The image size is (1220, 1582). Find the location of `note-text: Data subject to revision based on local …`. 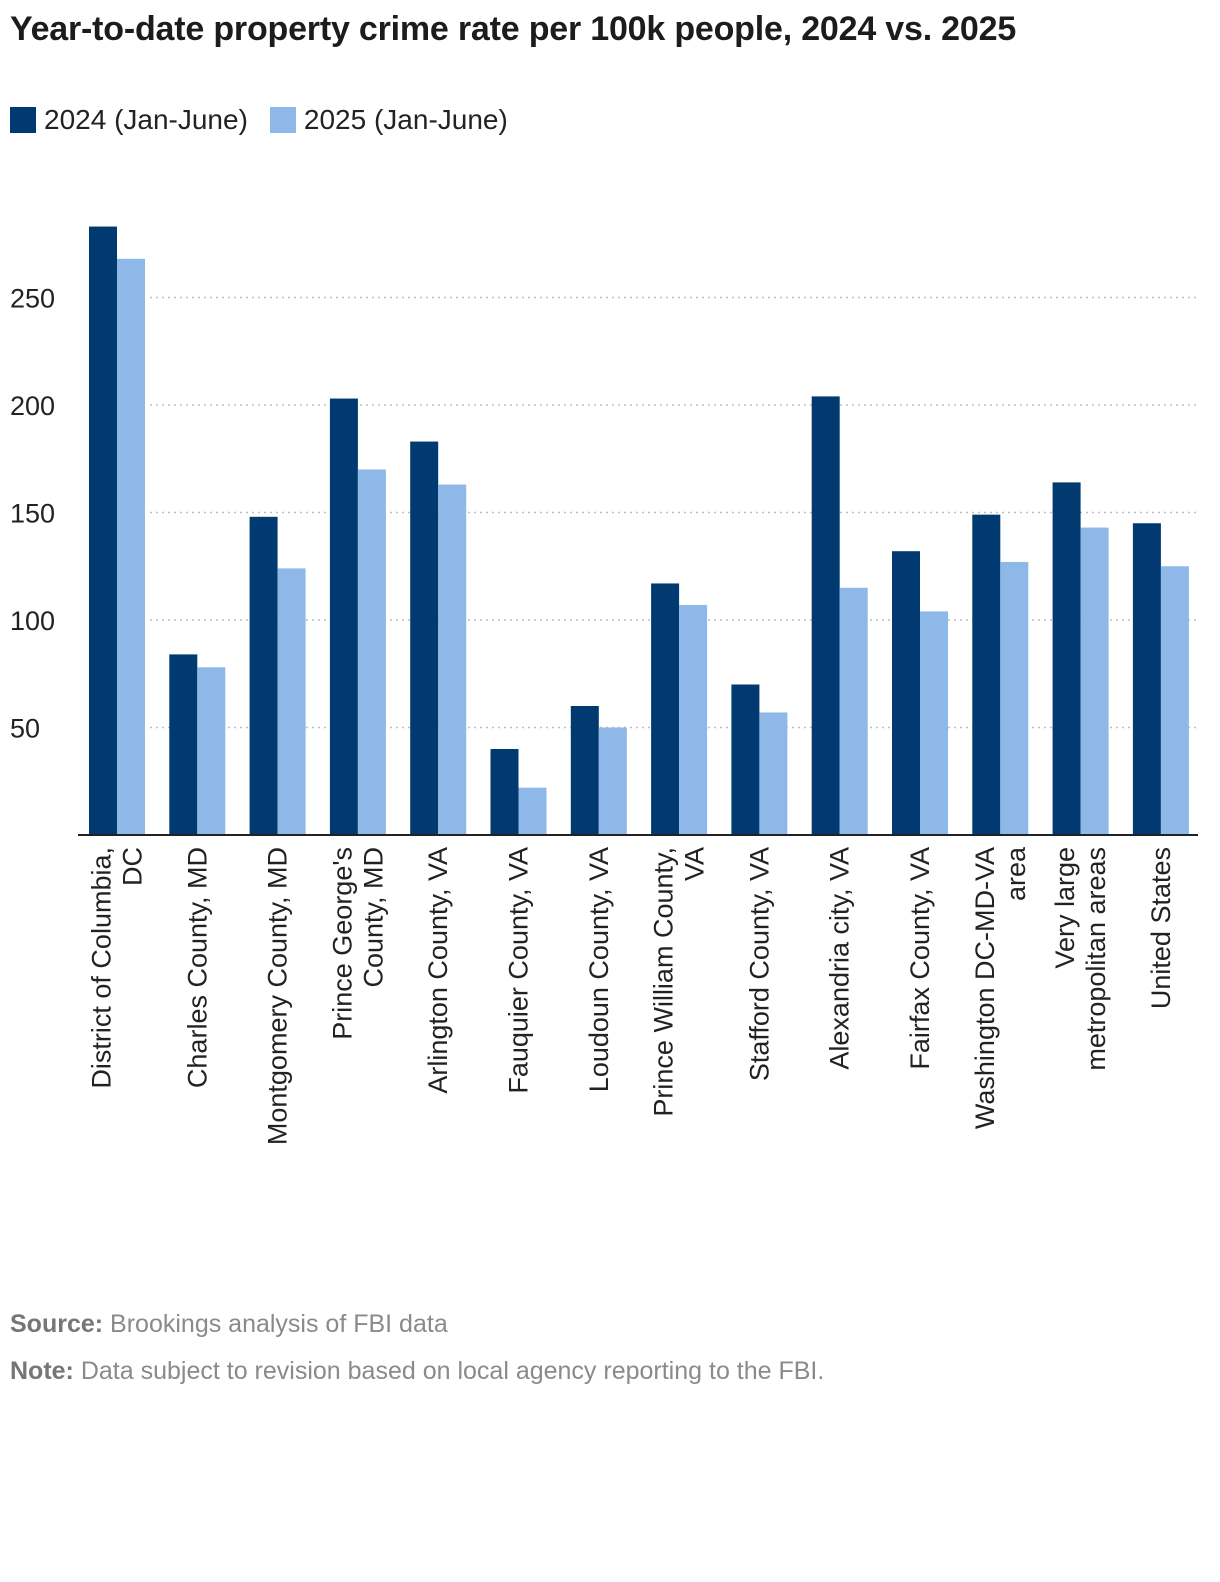

note-text: Data subject to revision based on local … is located at coordinates (452, 1371).